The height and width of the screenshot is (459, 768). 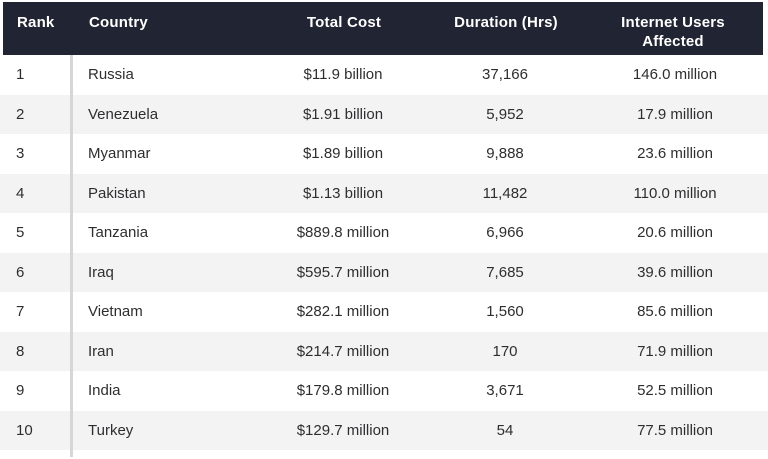 What do you see at coordinates (343, 193) in the screenshot?
I see `total-cost-cell: $1.13 billion` at bounding box center [343, 193].